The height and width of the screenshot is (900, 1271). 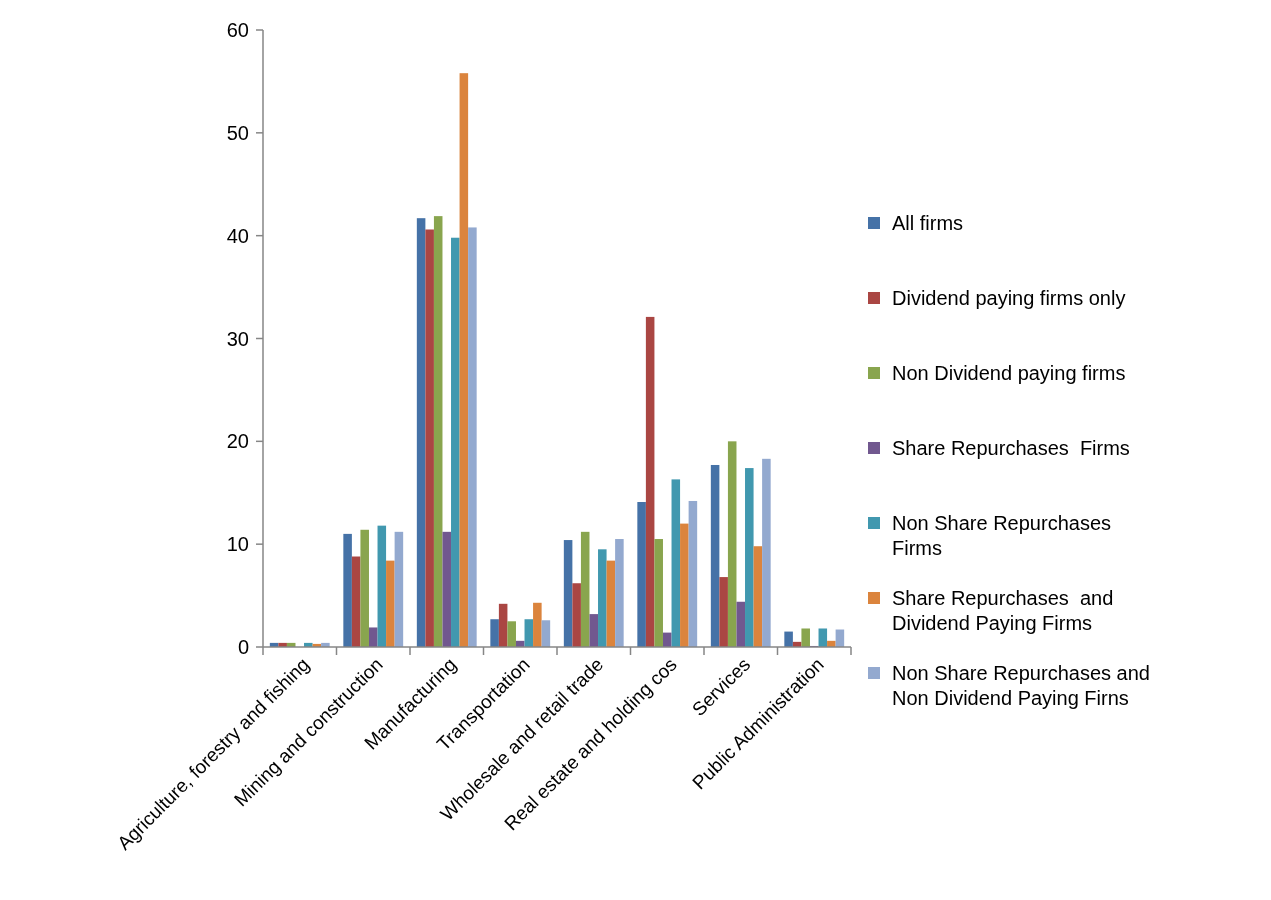 What do you see at coordinates (928, 223) in the screenshot?
I see `legend-label: All firms` at bounding box center [928, 223].